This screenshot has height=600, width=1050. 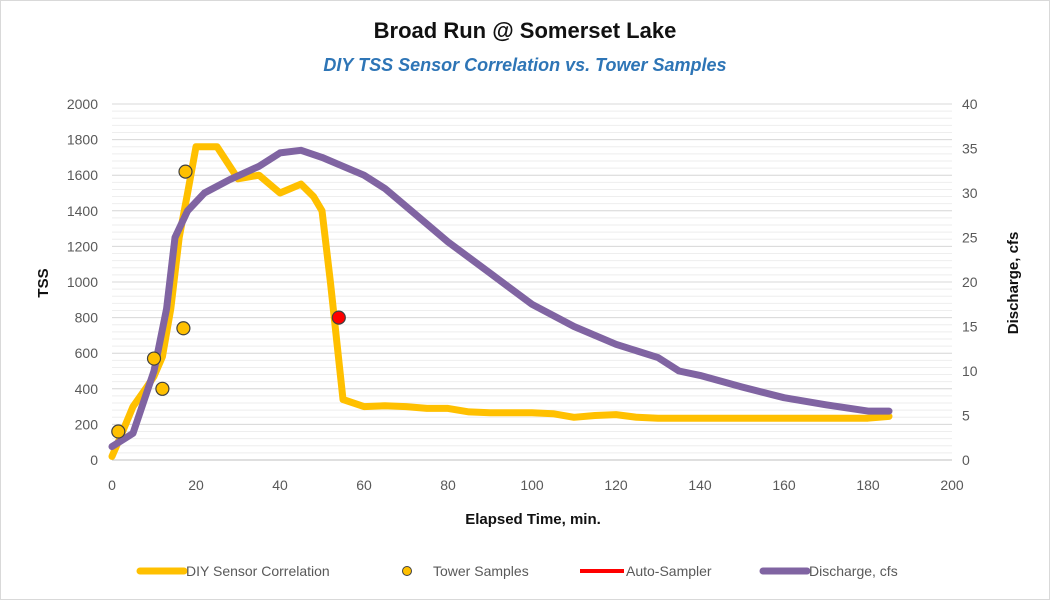 What do you see at coordinates (970, 149) in the screenshot?
I see `y2-tick-label: 35` at bounding box center [970, 149].